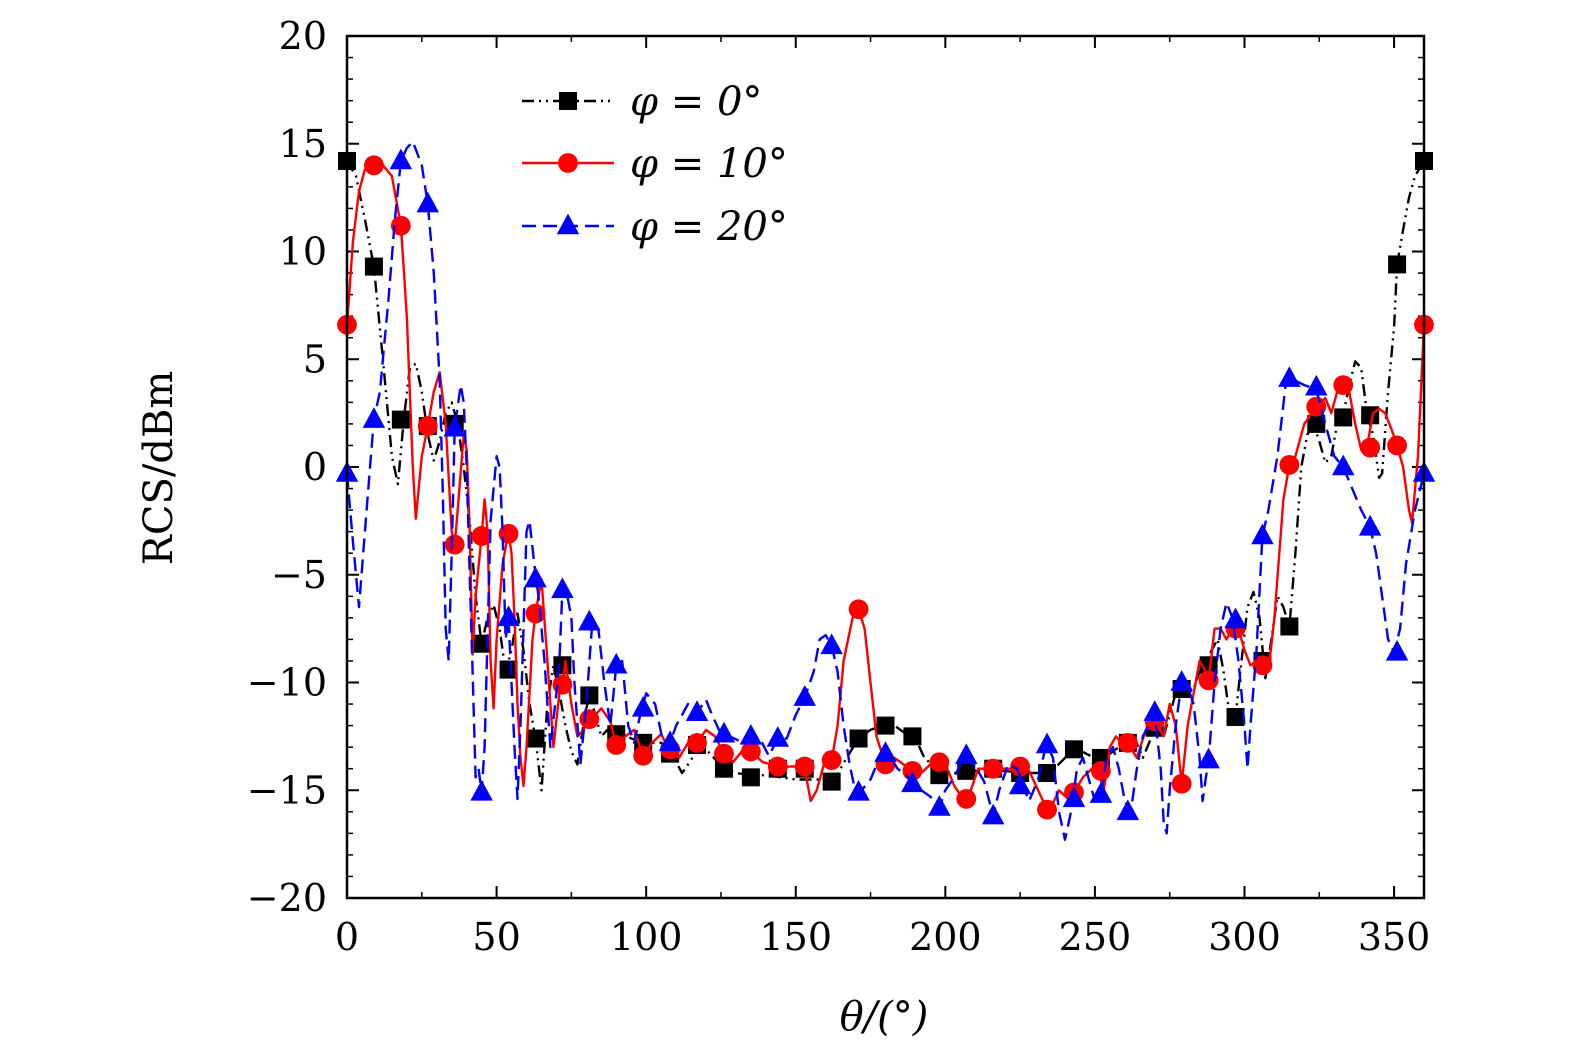 This screenshot has width=1575, height=1053. I want to click on legend-label: φ = 20°, so click(709, 227).